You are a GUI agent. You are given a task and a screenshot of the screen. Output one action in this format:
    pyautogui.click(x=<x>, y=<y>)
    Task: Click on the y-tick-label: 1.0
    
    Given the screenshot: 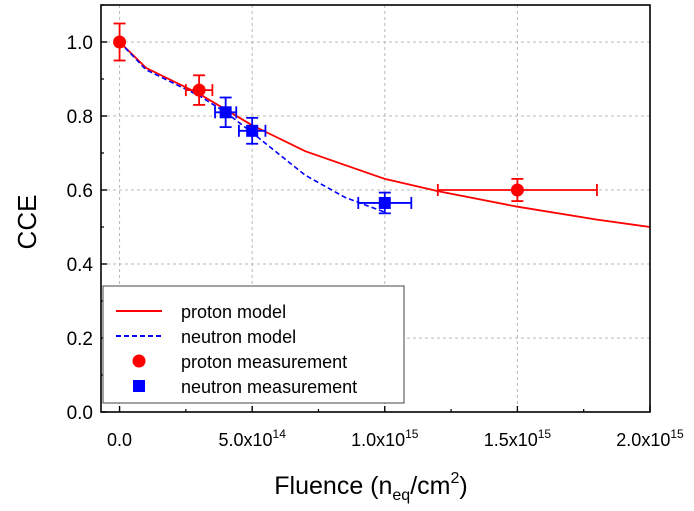 What is the action you would take?
    pyautogui.click(x=80, y=43)
    